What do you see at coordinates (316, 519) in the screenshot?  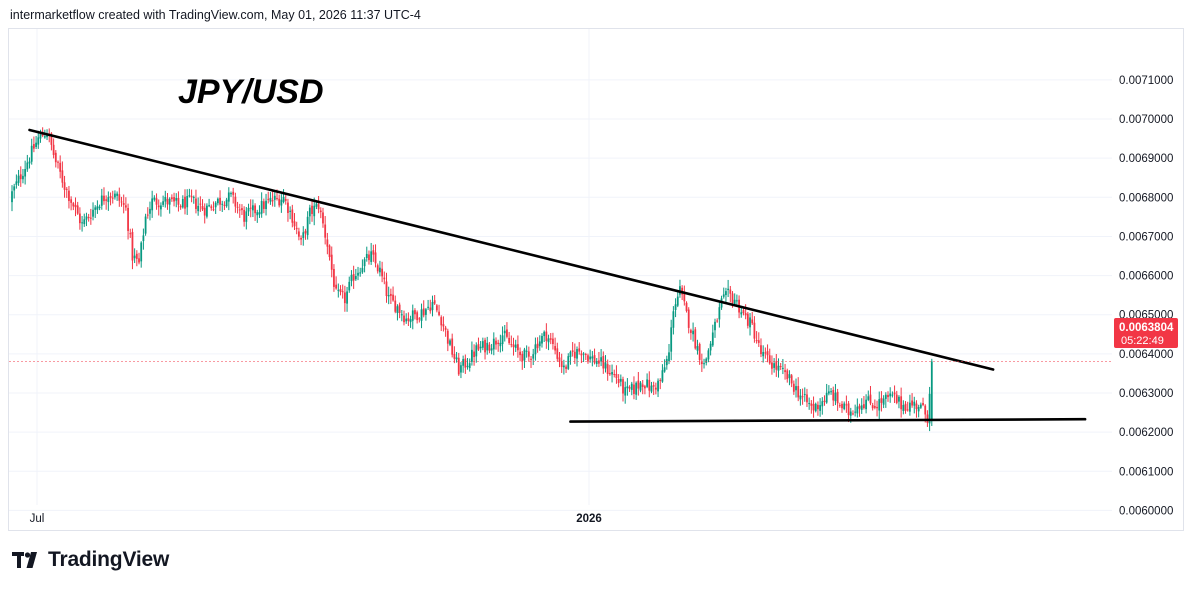 I see `x-axis: Jul 2026` at bounding box center [316, 519].